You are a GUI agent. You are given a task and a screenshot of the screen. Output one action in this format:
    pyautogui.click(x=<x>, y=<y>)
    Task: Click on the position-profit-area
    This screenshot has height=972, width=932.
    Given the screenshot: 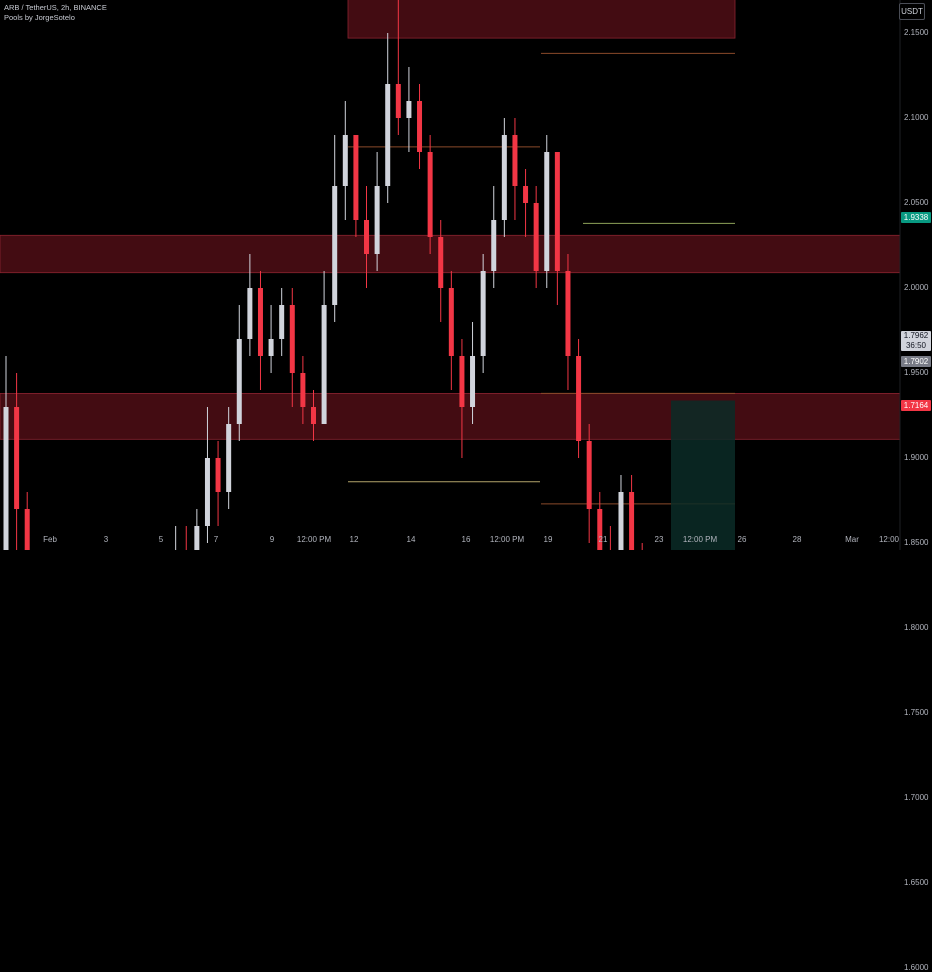 What is the action you would take?
    pyautogui.click(x=703, y=475)
    